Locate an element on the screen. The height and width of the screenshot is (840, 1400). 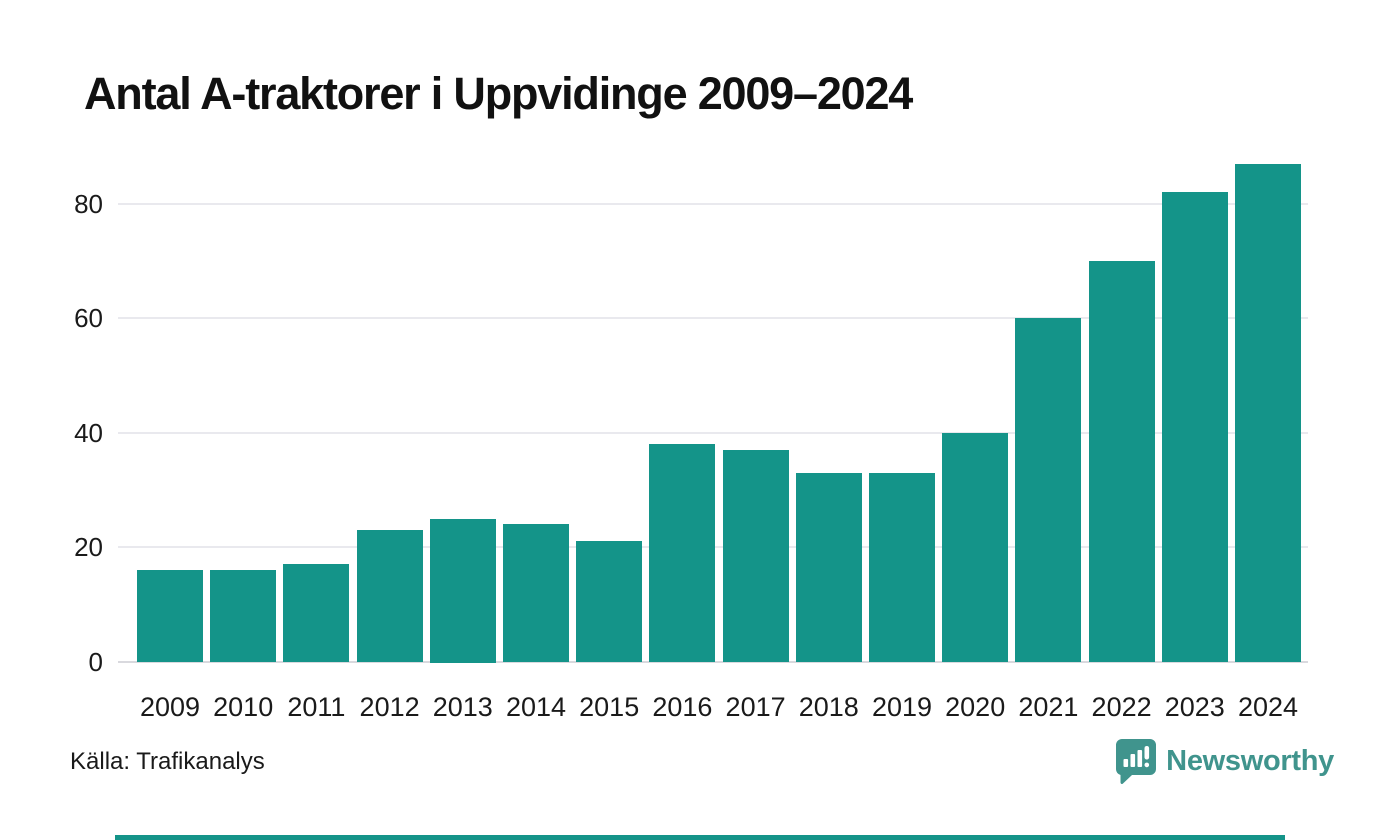
bar-2017 is located at coordinates (755, 556).